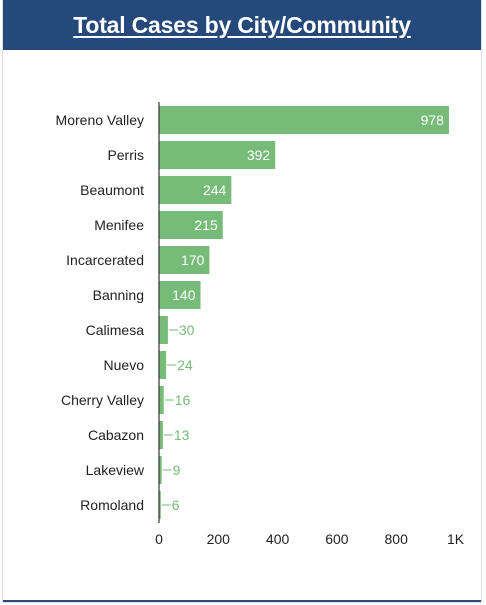 The height and width of the screenshot is (605, 486). What do you see at coordinates (100, 120) in the screenshot?
I see `category-label: Moreno Valley` at bounding box center [100, 120].